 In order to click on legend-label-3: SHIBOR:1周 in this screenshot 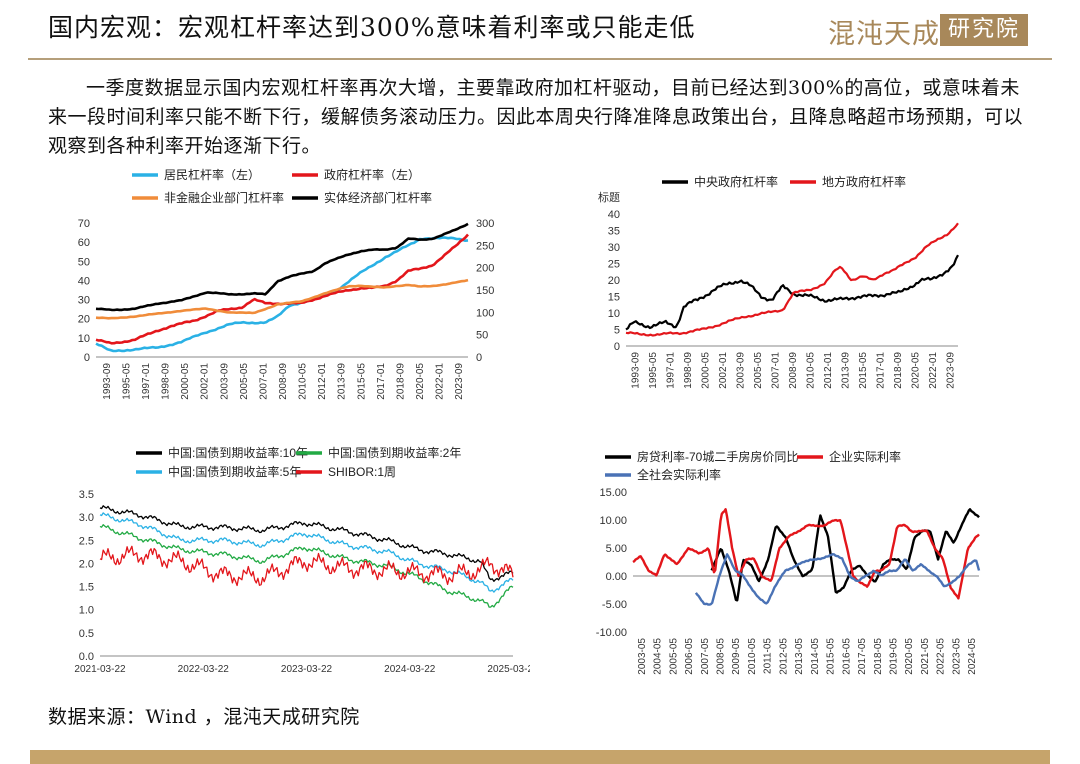, I will do `click(362, 472)`.